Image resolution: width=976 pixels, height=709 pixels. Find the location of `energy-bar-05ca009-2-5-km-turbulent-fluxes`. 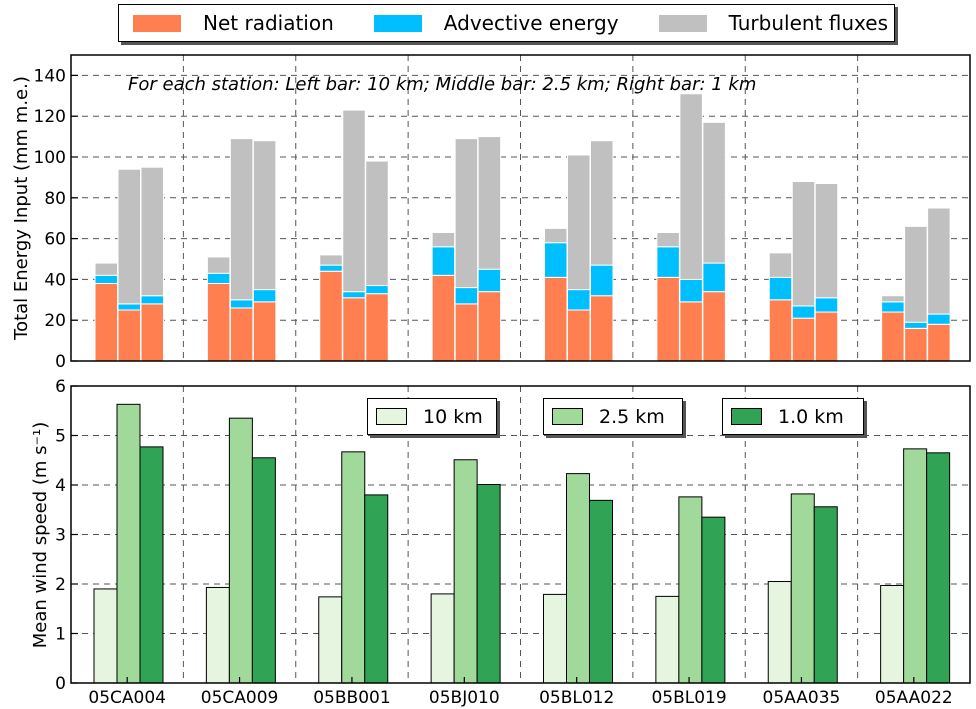

energy-bar-05ca009-2-5-km-turbulent-fluxes is located at coordinates (241, 219).